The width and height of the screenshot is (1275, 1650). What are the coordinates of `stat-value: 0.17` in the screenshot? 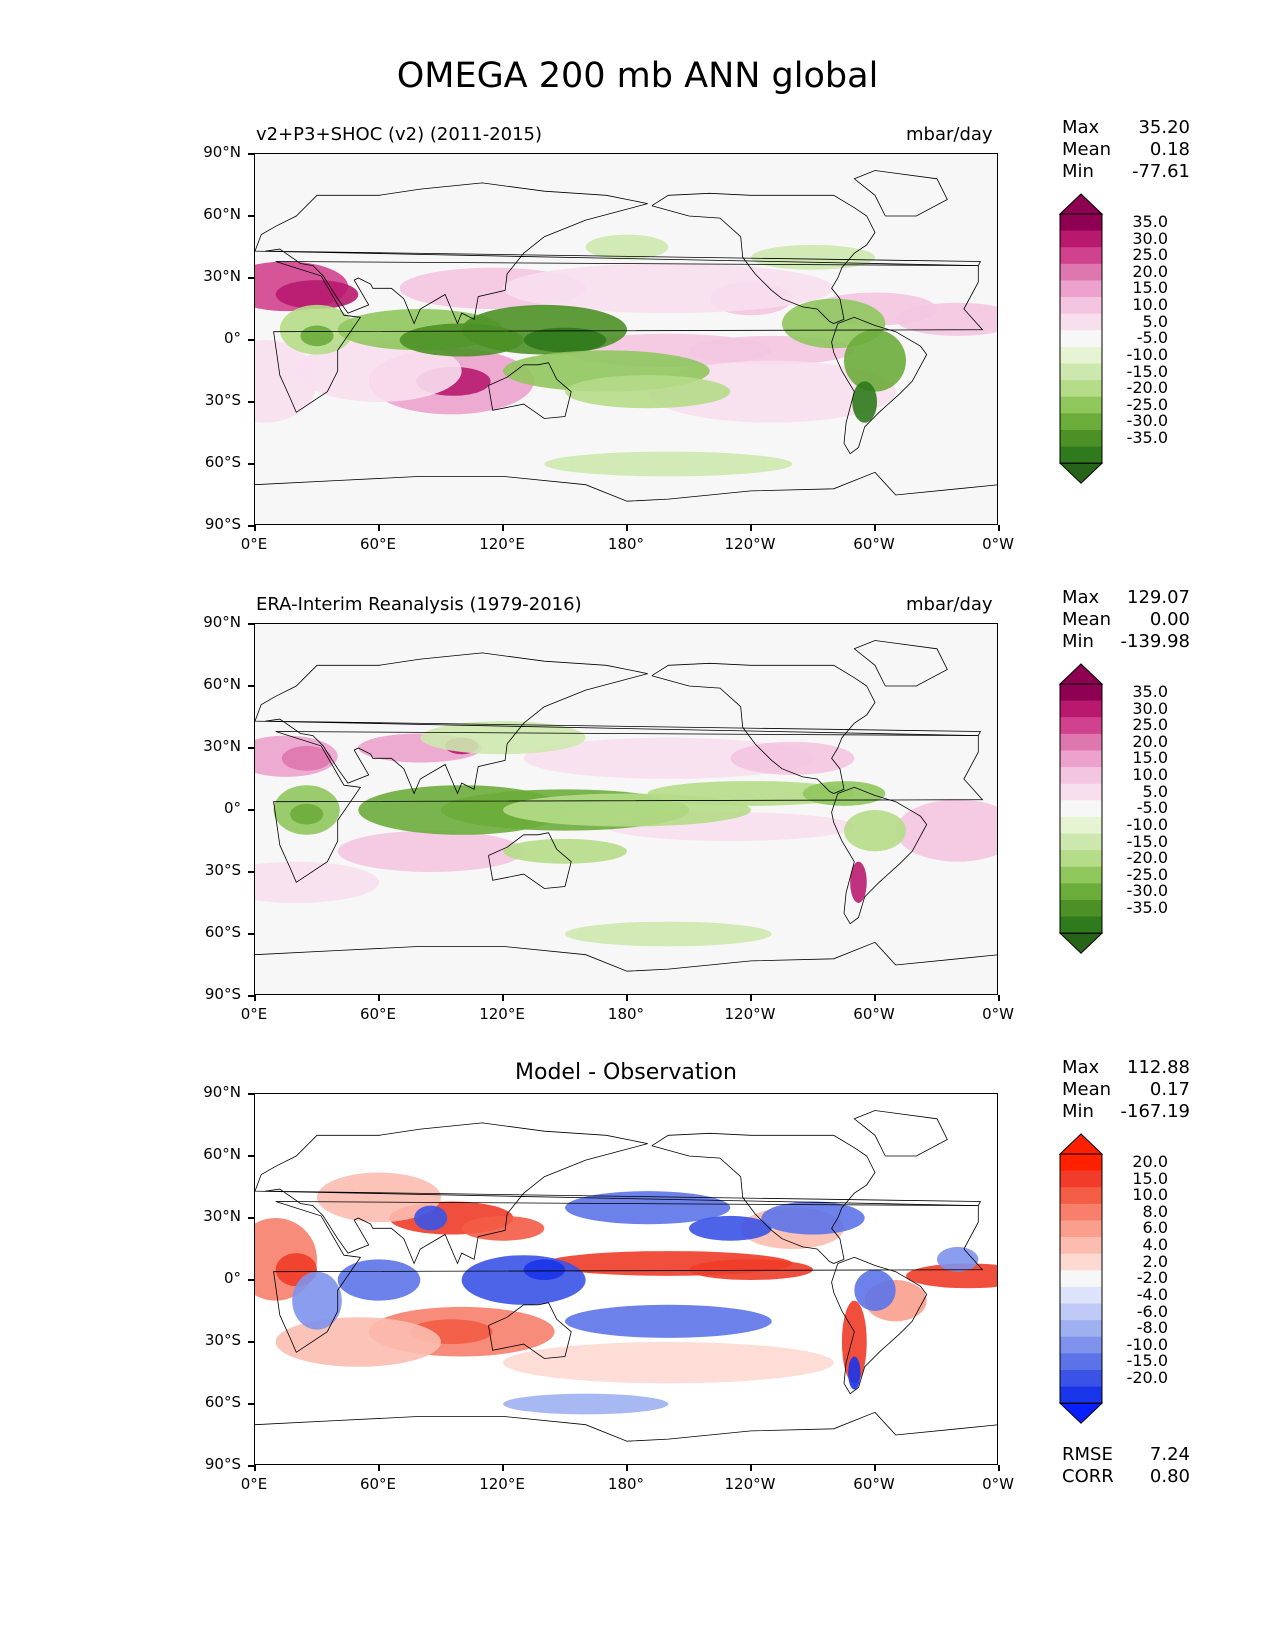 It's located at (1169, 1089).